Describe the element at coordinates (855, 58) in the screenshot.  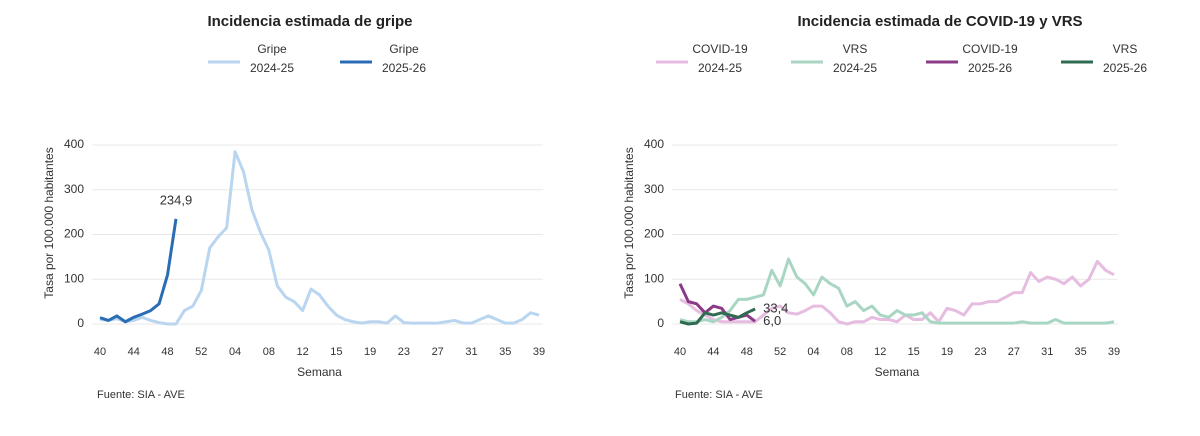
I see `legend-label: VRS 2024-25` at that location.